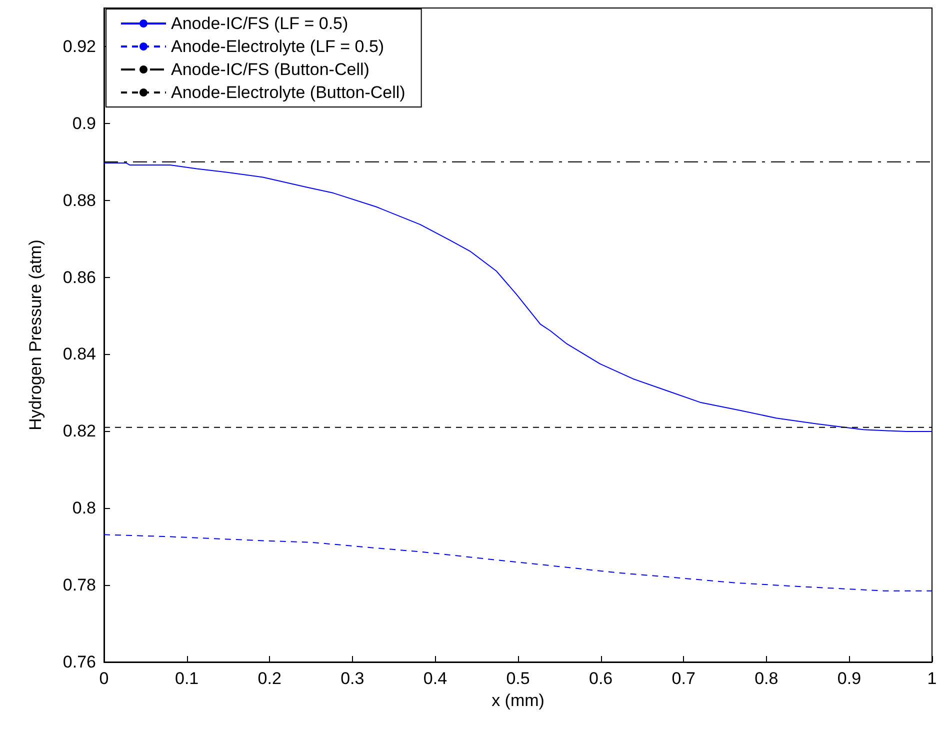 Image resolution: width=941 pixels, height=734 pixels. I want to click on legend-label: Anode-IC/FS (LF = 0.5), so click(259, 23).